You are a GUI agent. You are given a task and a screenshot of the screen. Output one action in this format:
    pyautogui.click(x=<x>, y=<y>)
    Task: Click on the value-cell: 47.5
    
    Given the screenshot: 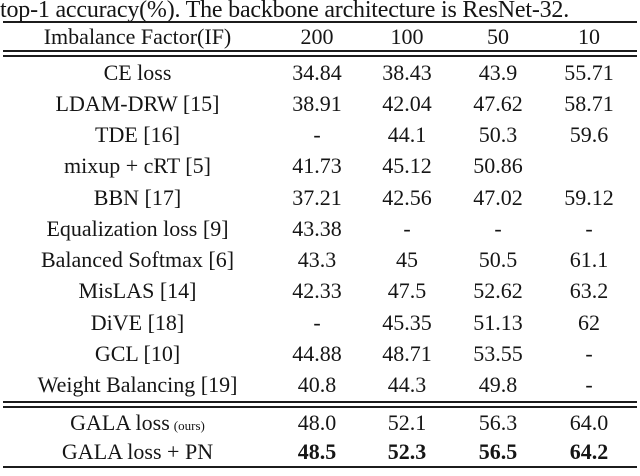 What is the action you would take?
    pyautogui.click(x=407, y=291)
    